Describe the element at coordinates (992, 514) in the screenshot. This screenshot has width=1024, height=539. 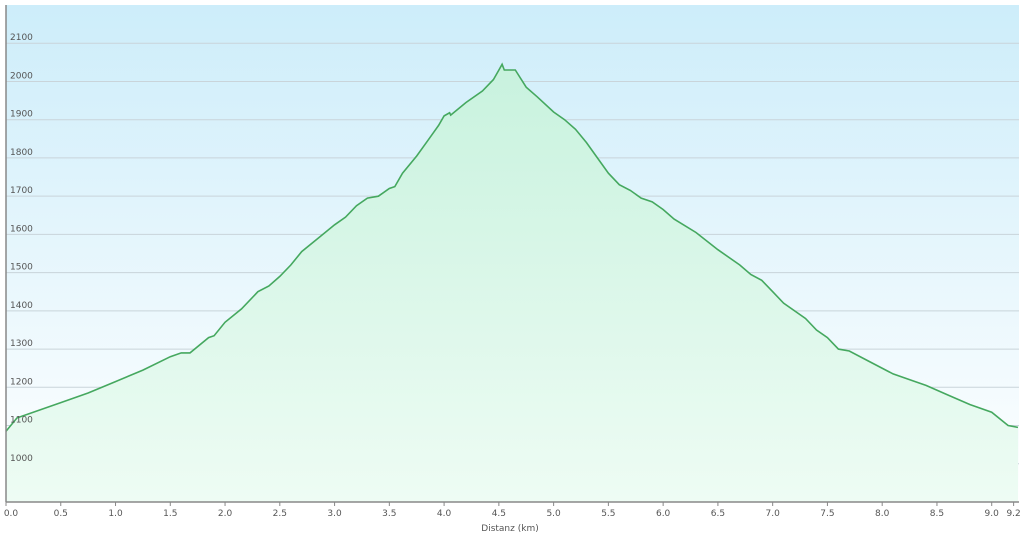
I see `x-tick-label: 9.0` at that location.